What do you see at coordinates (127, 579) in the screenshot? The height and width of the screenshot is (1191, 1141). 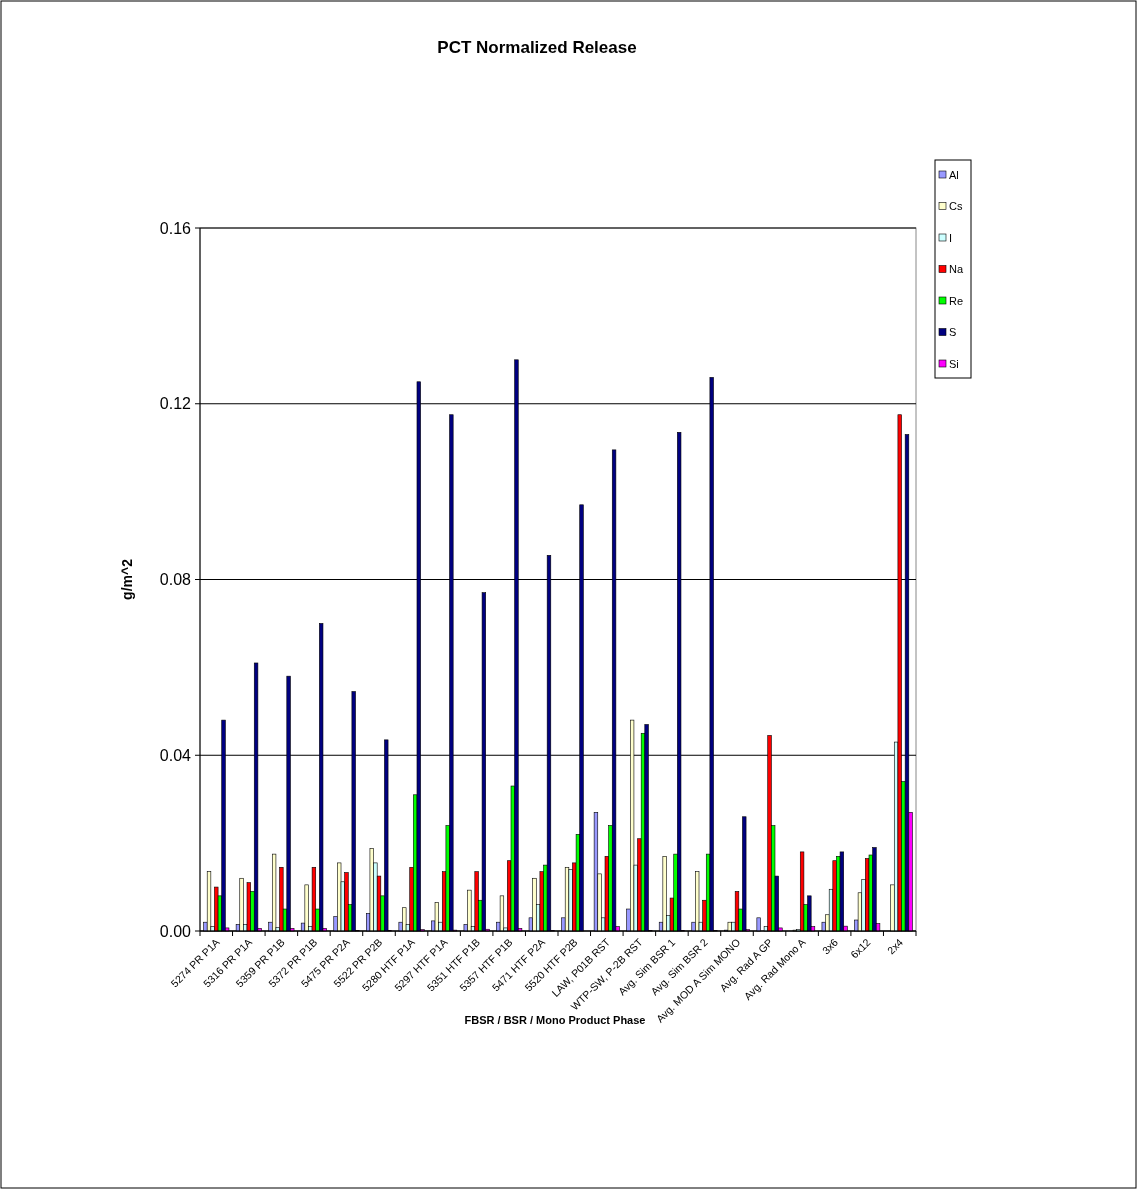 I see `y-axis-title: g/m^2` at bounding box center [127, 579].